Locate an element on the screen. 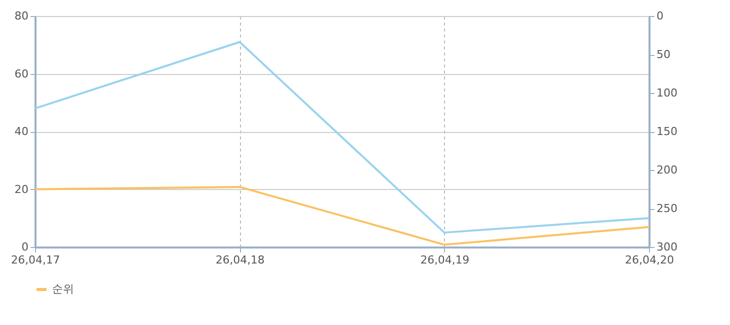 Image resolution: width=730 pixels, height=325 pixels. y-tick-label: 20 is located at coordinates (21, 189).